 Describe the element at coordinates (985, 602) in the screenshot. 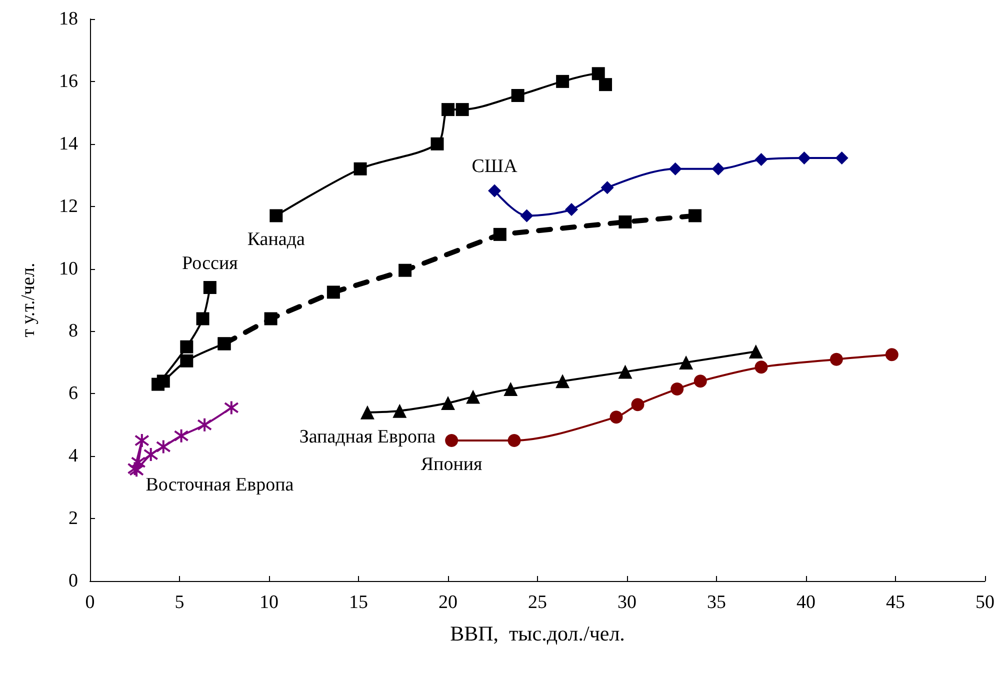

I see `x-tick-label: 50` at that location.